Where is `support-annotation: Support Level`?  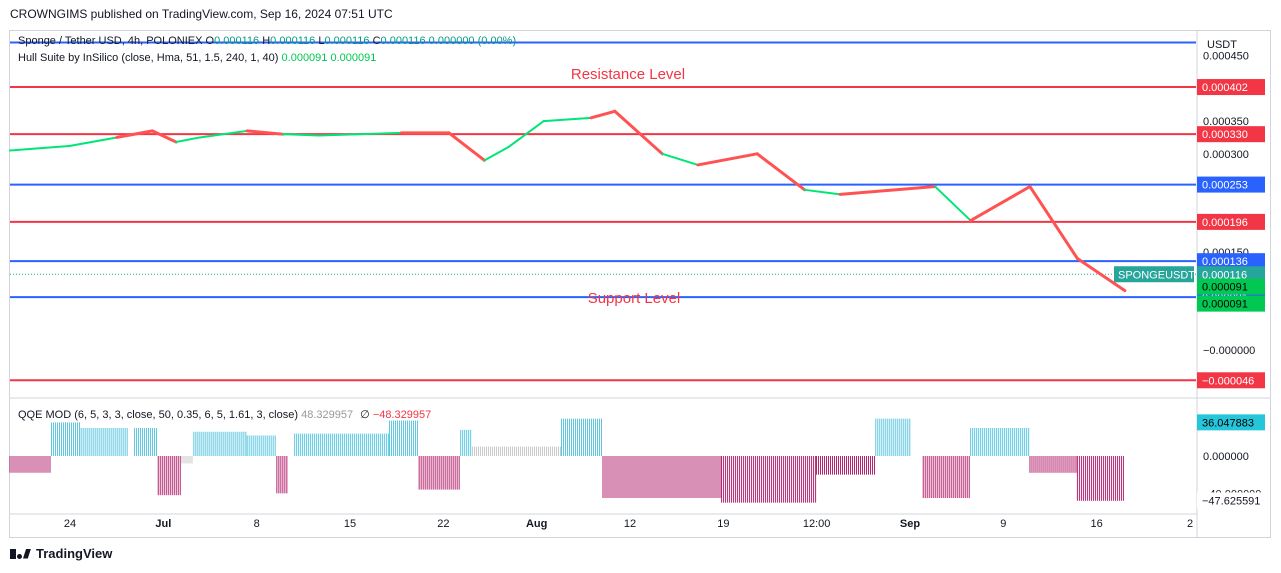 support-annotation: Support Level is located at coordinates (634, 298).